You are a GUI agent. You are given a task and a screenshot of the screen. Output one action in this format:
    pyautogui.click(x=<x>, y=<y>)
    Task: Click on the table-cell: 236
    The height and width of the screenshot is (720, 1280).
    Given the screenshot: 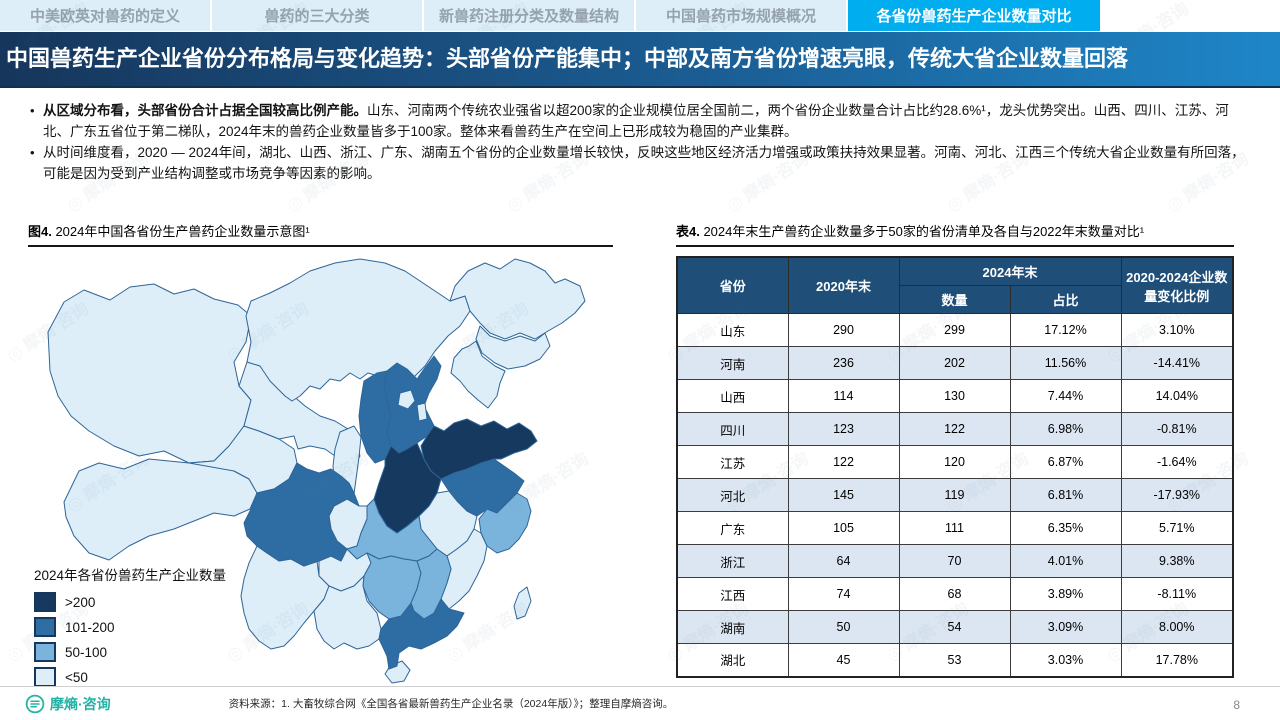 What is the action you would take?
    pyautogui.click(x=843, y=363)
    